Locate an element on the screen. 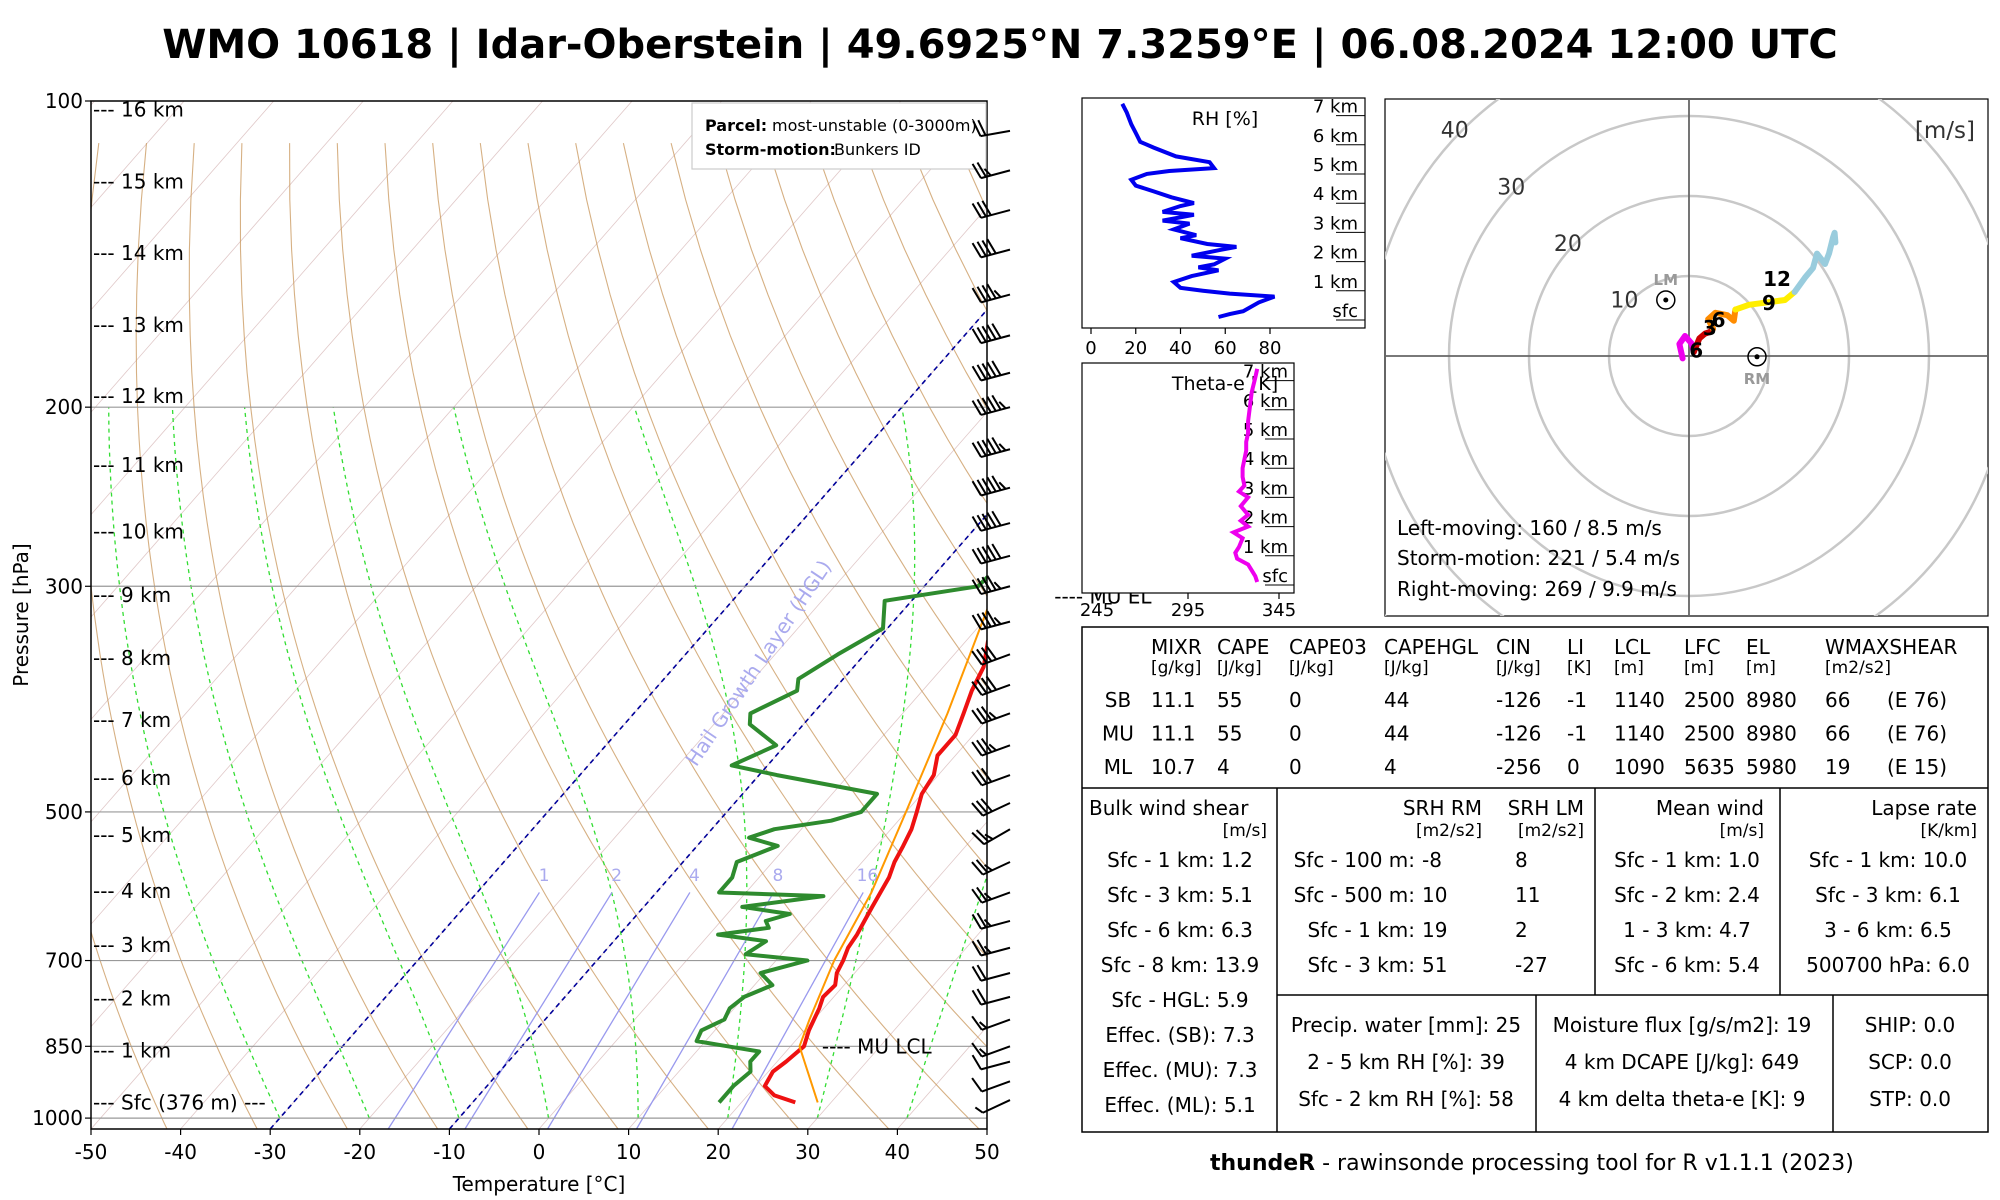  legend-parcel-value: most-unstable (0-3000m) is located at coordinates (874, 125).